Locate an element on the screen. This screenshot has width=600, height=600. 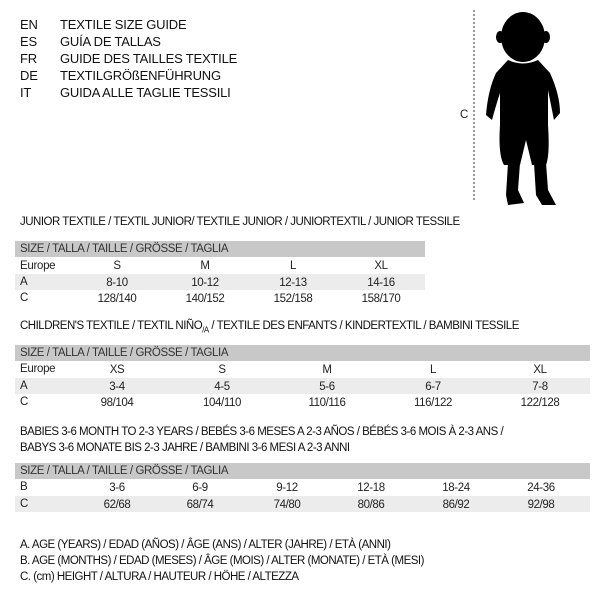
lang-code: ES is located at coordinates (28, 41).